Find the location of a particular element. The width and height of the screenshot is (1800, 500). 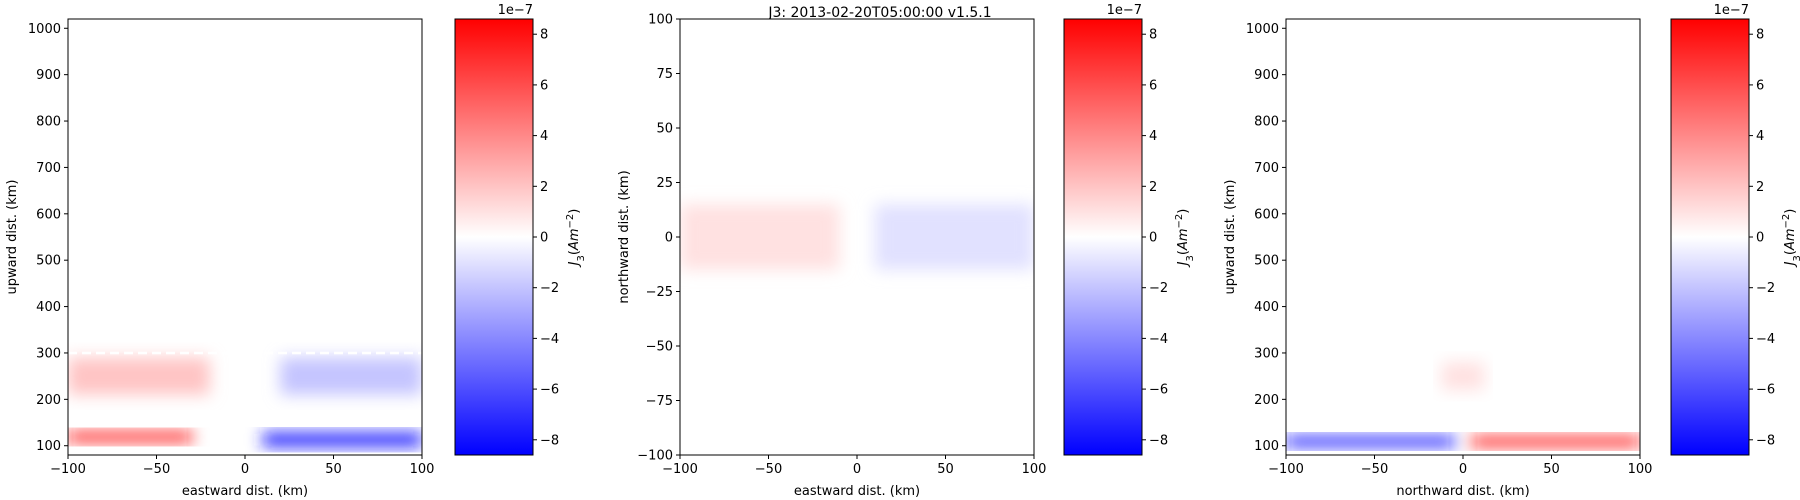

y-tick-label: 500 is located at coordinates (1266, 261).